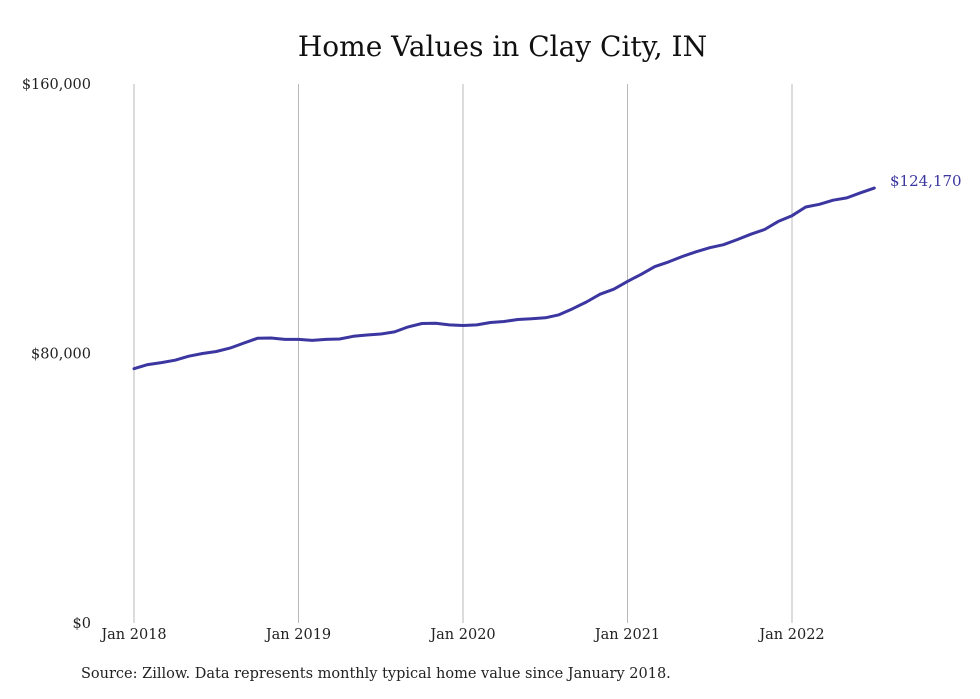 The height and width of the screenshot is (699, 980). I want to click on y-axis-ticks: $0 $80,000 $160,000, so click(56, 354).